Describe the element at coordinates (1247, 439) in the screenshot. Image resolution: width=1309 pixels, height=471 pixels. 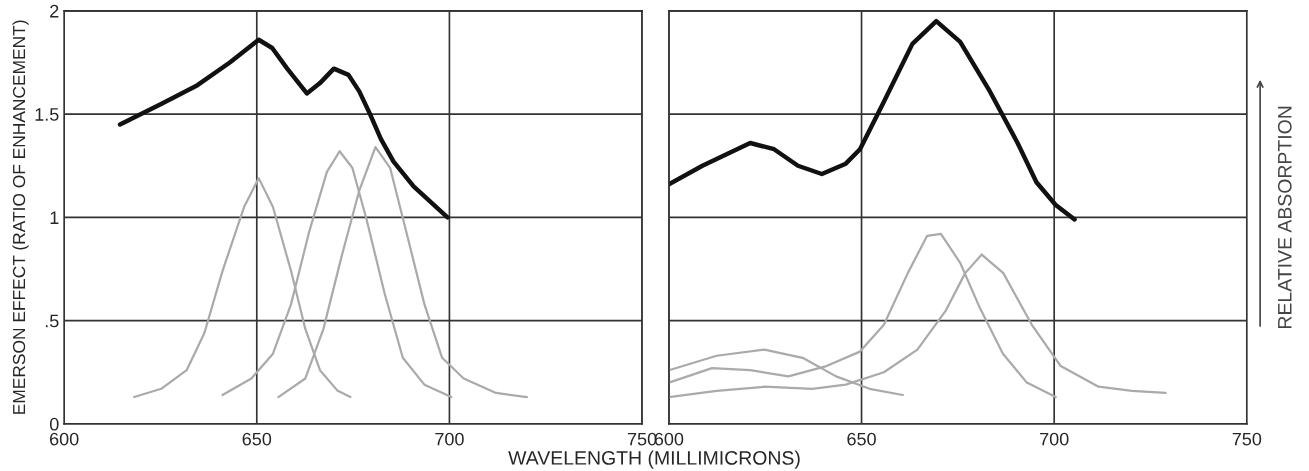
I see `x-tick-label: 750` at that location.